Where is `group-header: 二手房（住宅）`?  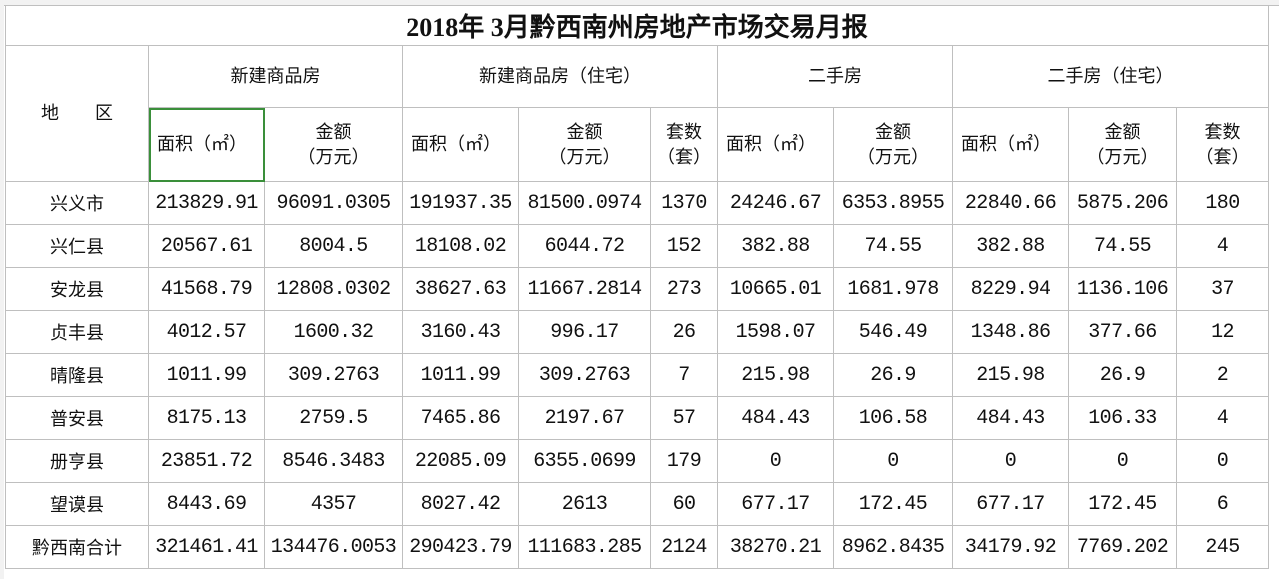
group-header: 二手房（住宅） is located at coordinates (1110, 76).